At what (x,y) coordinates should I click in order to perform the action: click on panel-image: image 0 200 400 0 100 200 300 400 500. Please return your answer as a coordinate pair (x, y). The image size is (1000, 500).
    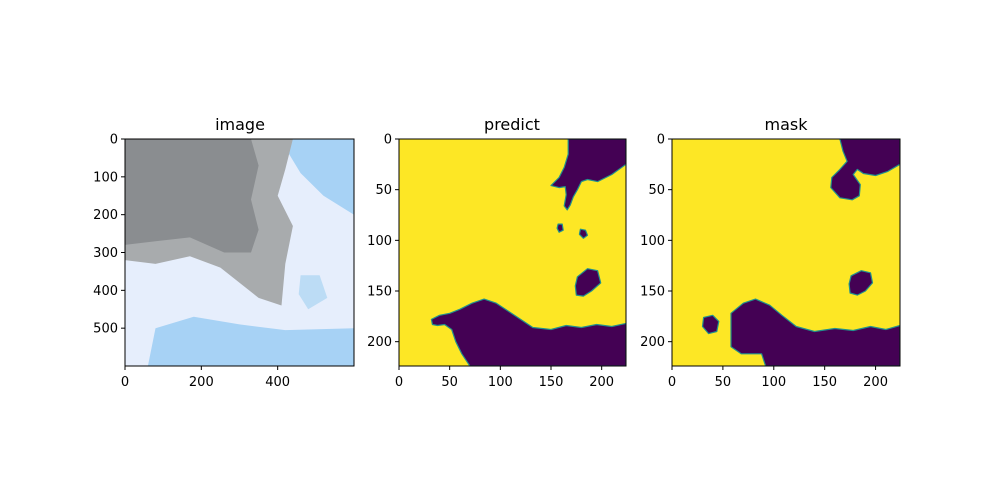
    Looking at the image, I should click on (224, 252).